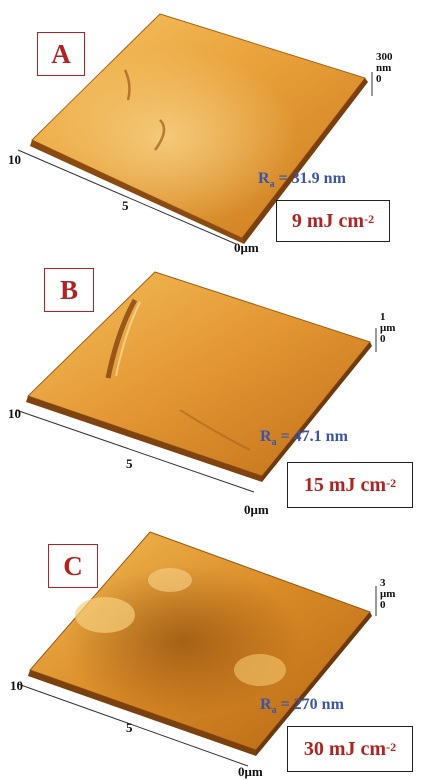 This screenshot has height=780, width=427. What do you see at coordinates (302, 180) in the screenshot?
I see `roughness-value: Ra = 31.9 nm` at bounding box center [302, 180].